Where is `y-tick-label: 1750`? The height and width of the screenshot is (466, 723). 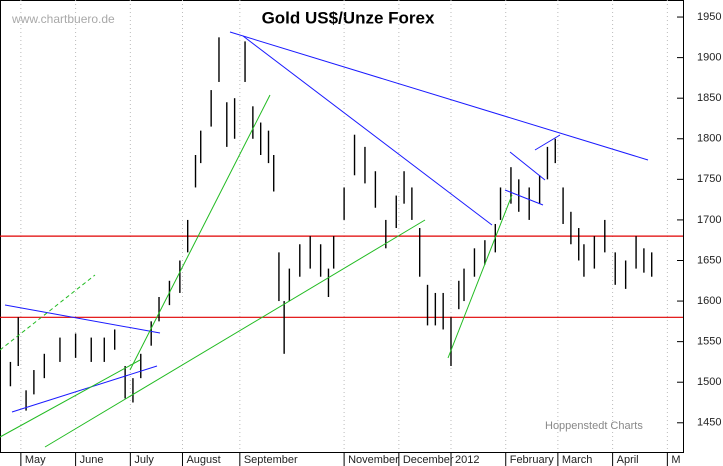
y-tick-label: 1750 is located at coordinates (709, 179).